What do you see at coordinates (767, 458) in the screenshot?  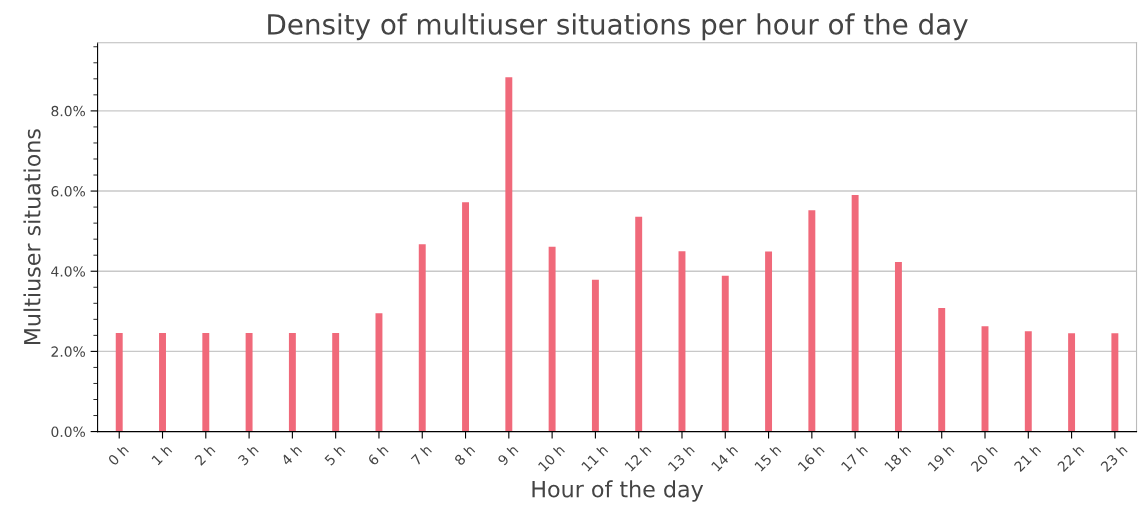 I see `x-tick-label: 15 h` at bounding box center [767, 458].